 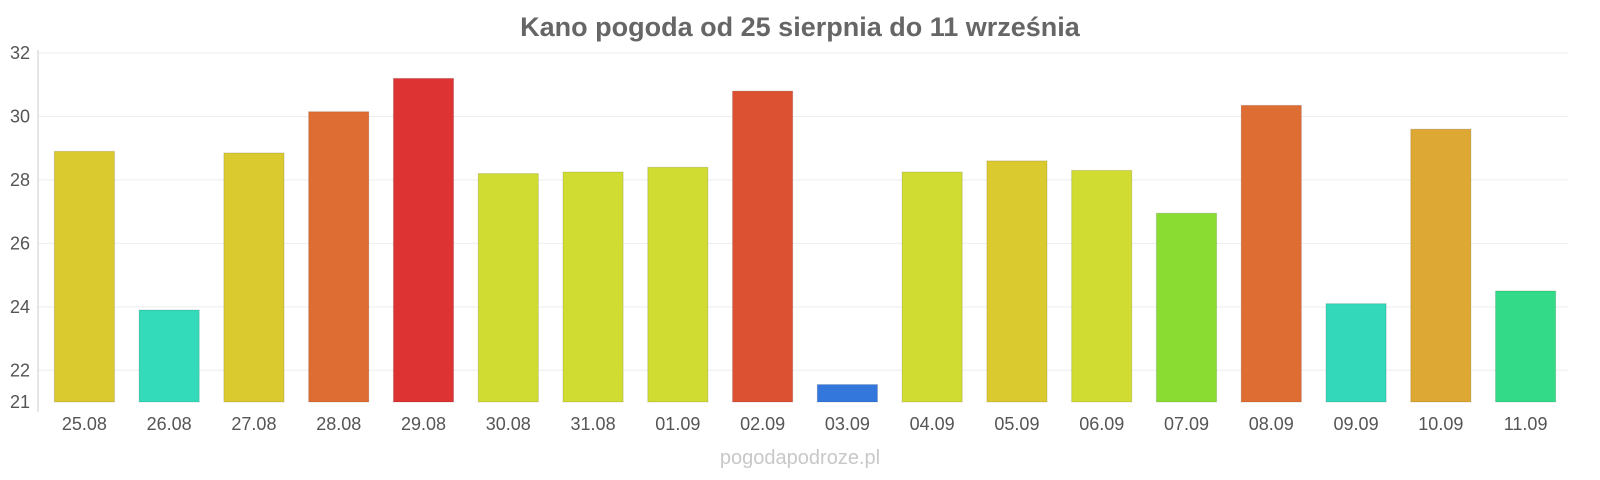 I want to click on bar-26.08, so click(x=169, y=356).